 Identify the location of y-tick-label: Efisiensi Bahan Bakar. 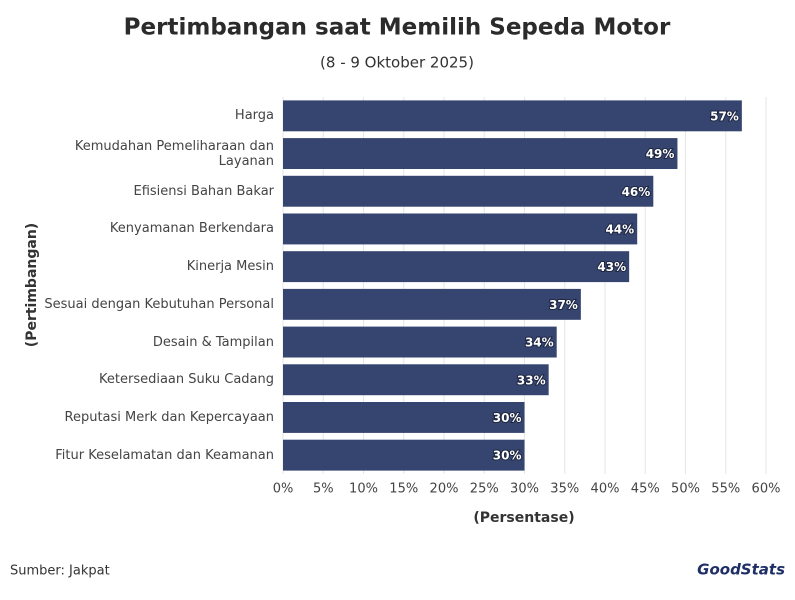
(204, 191).